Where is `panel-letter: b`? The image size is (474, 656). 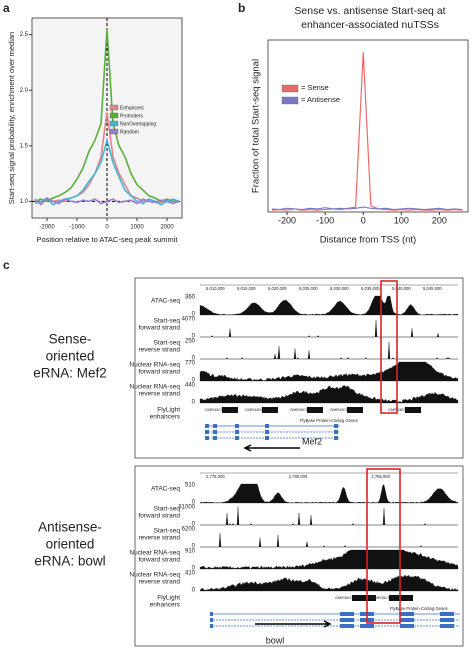 panel-letter: b is located at coordinates (241, 8).